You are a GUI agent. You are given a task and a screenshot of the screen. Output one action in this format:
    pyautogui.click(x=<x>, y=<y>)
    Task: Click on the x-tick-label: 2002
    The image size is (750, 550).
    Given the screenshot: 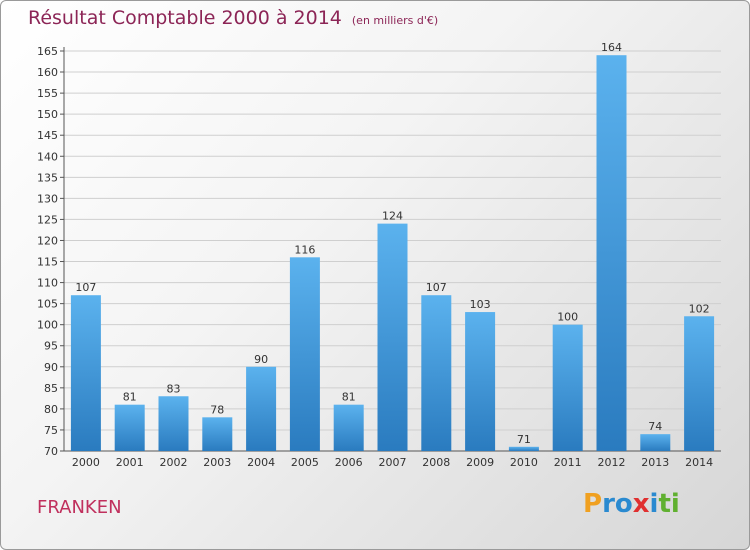 What is the action you would take?
    pyautogui.click(x=174, y=462)
    